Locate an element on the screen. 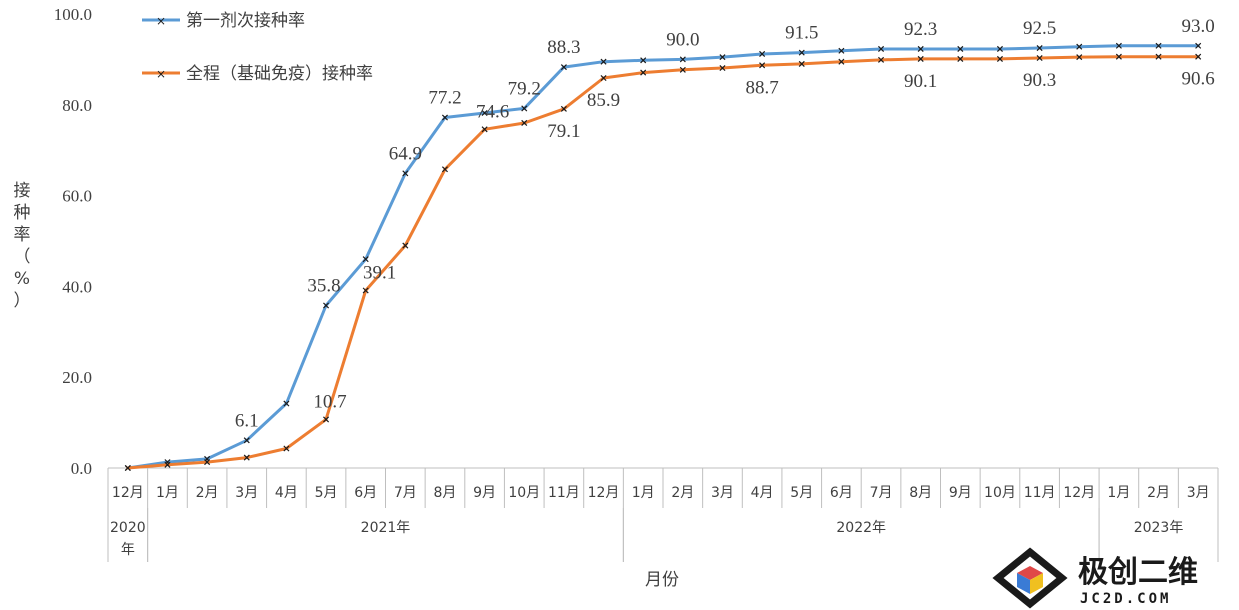 This screenshot has width=1239, height=610. year-label: 2020 is located at coordinates (128, 528).